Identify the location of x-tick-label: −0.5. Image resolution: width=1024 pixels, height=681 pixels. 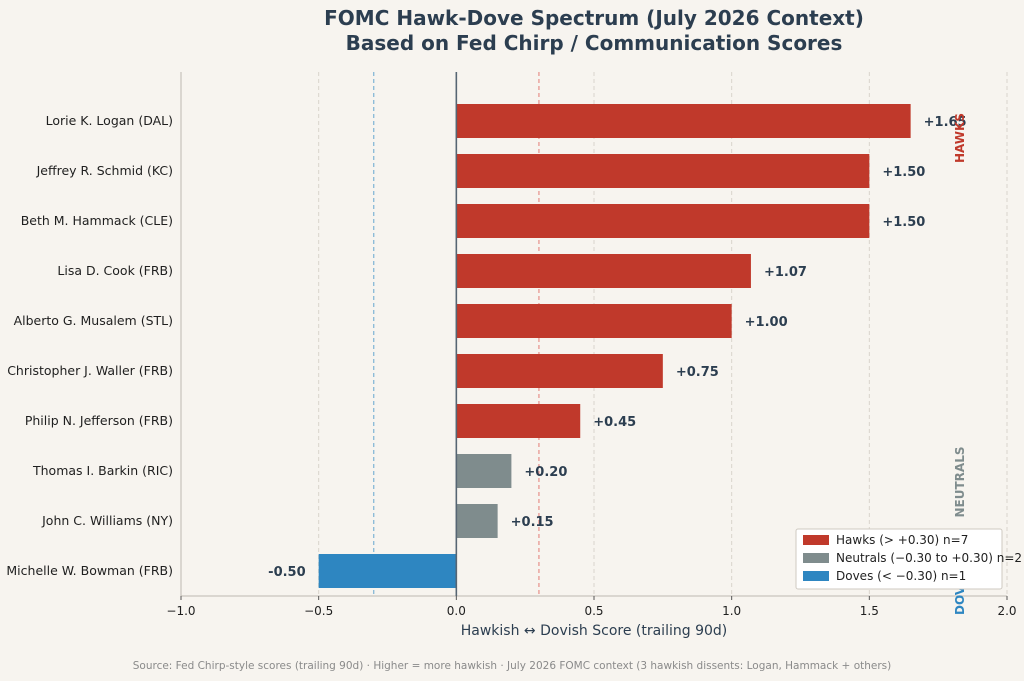
(318, 611).